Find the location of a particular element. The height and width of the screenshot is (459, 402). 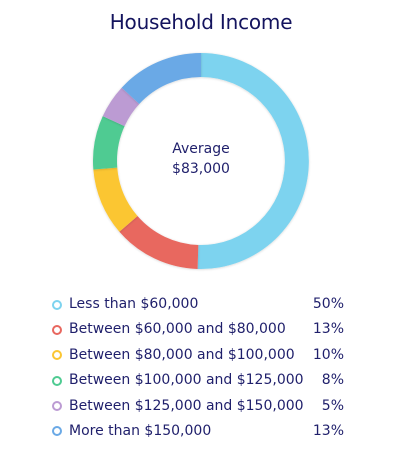

chart-title: Household Income is located at coordinates (201, 22).